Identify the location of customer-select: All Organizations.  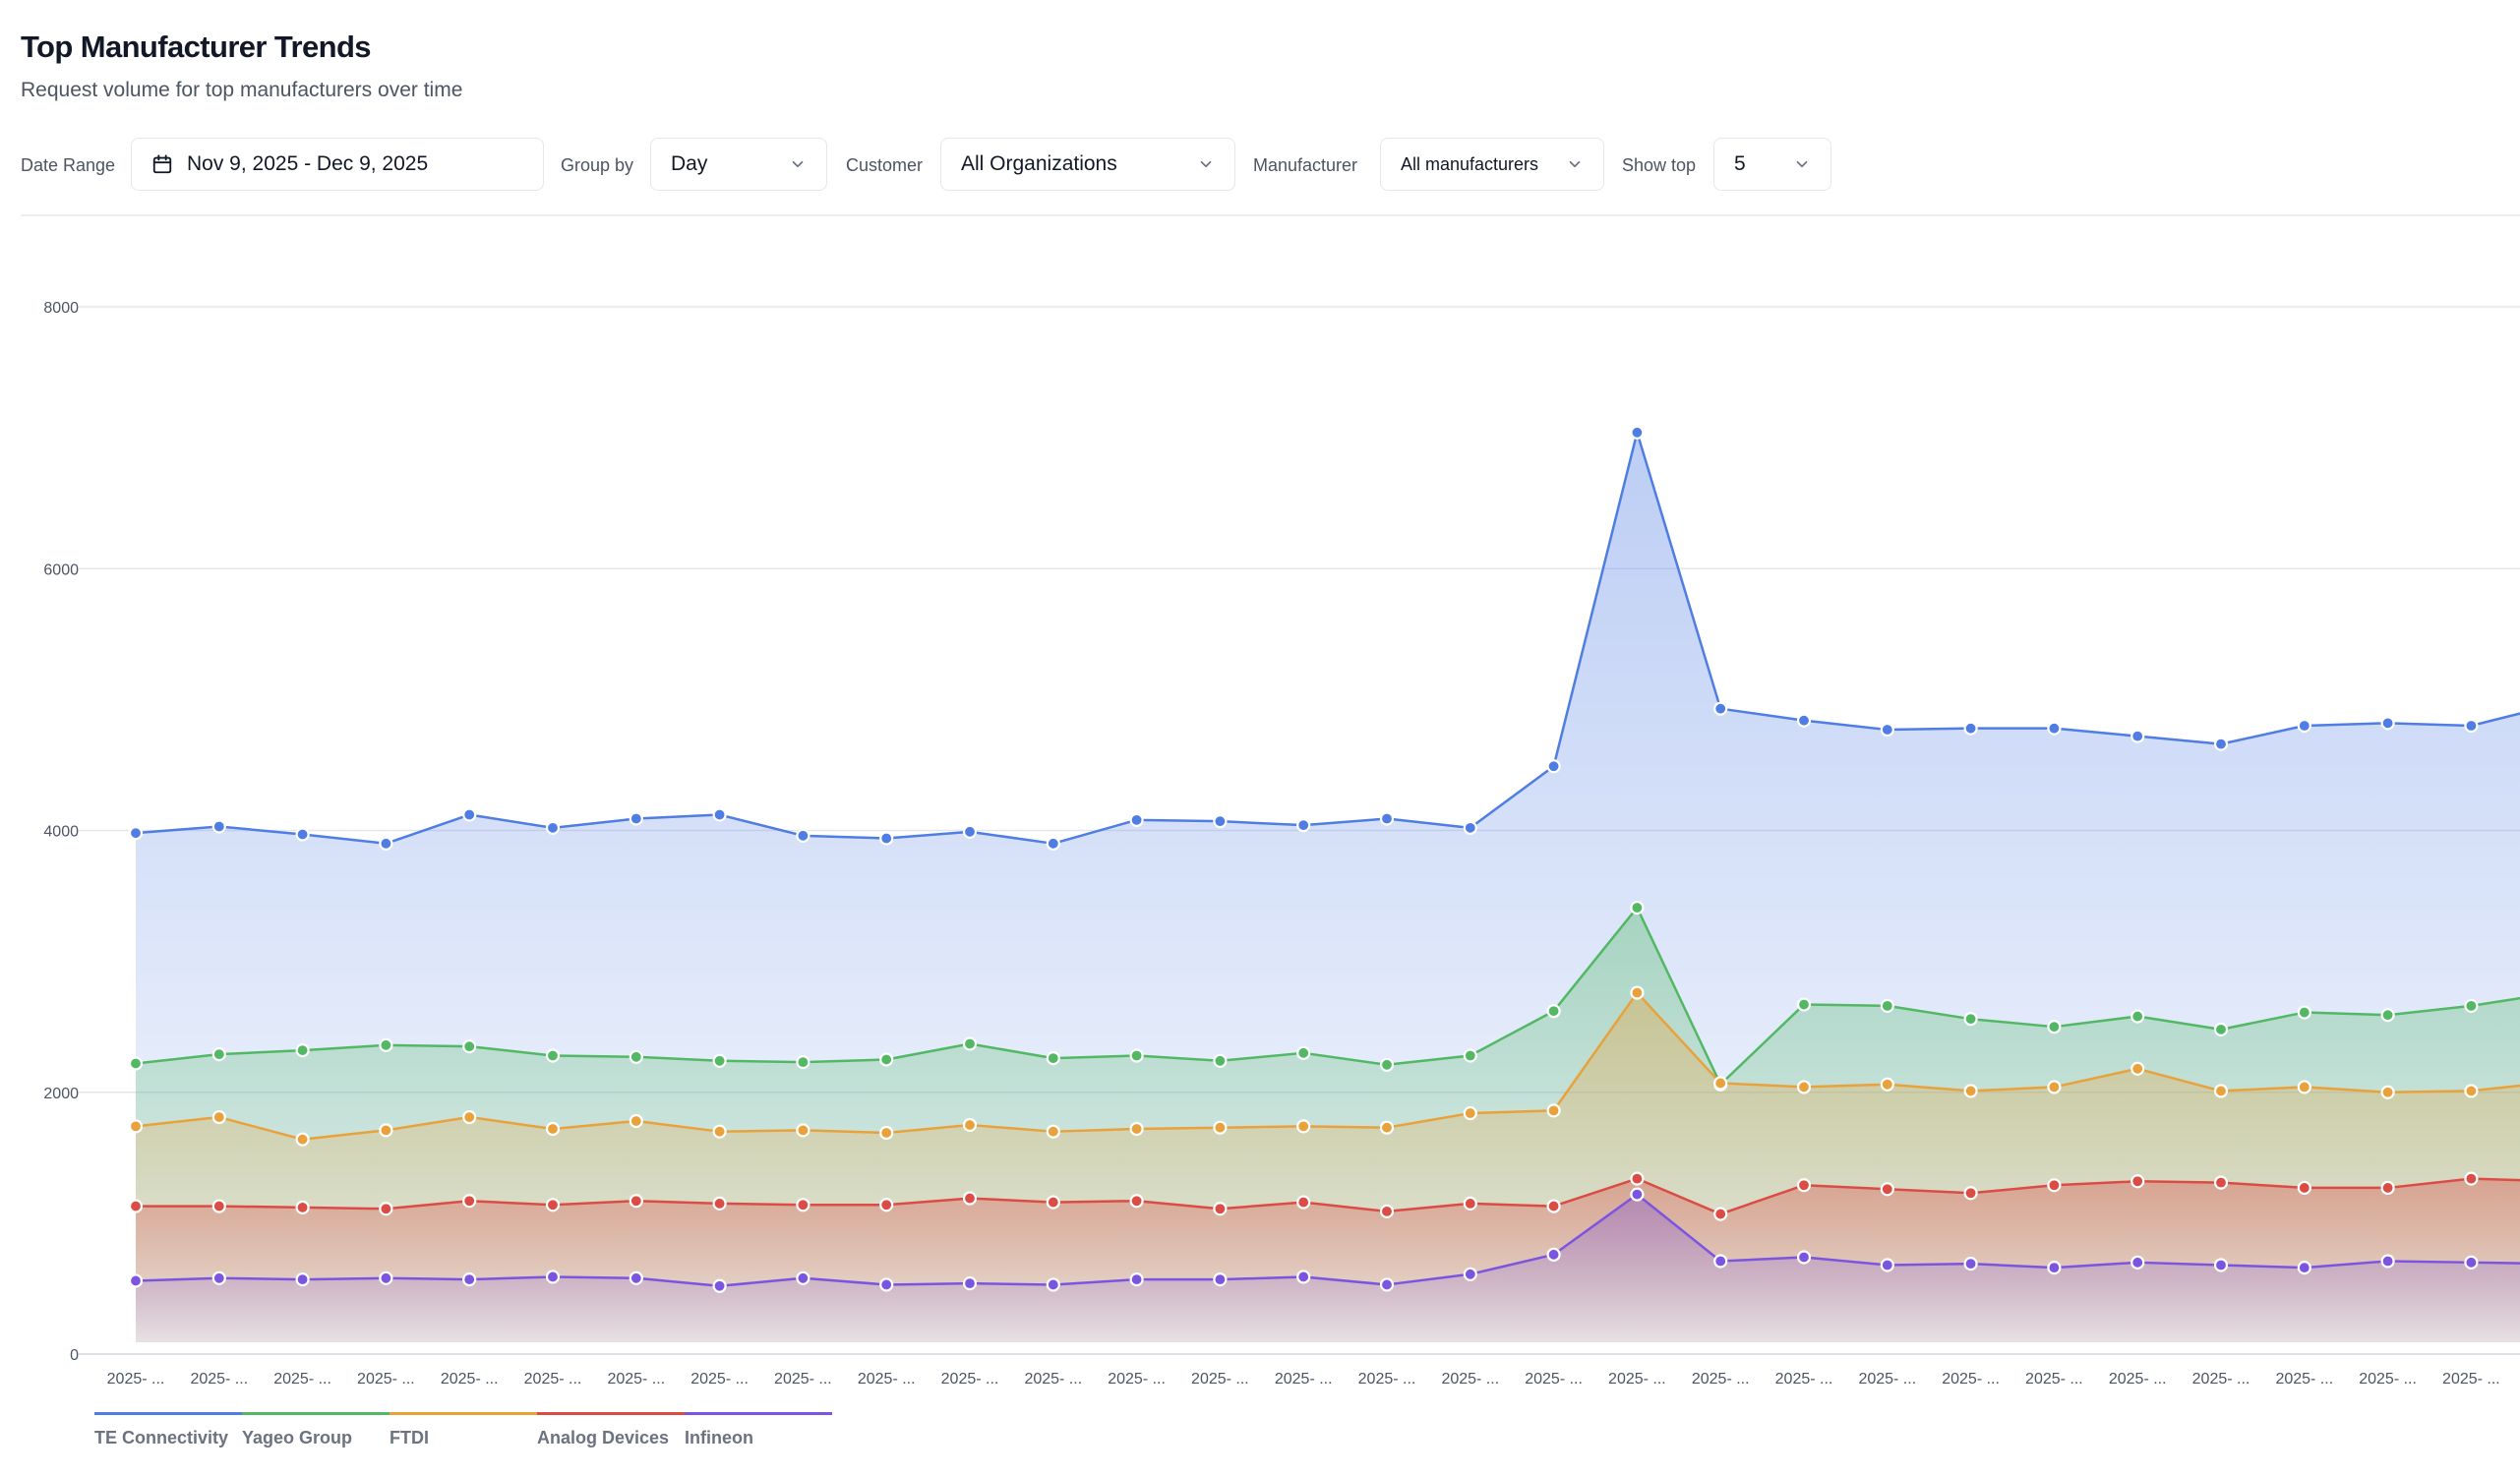
(1087, 164).